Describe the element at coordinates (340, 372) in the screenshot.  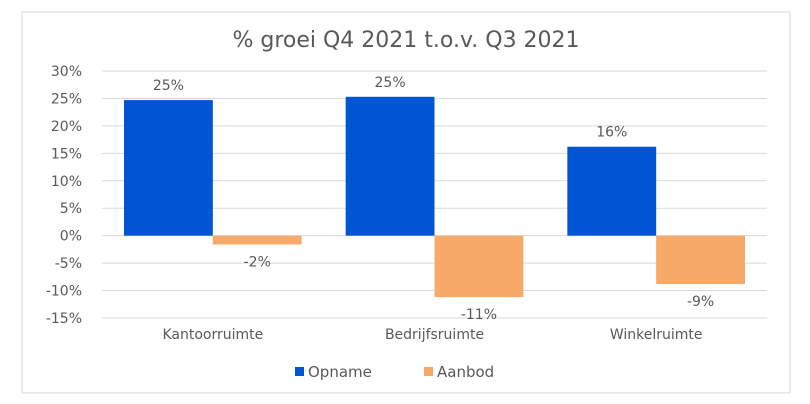
I see `legend-label: Opname` at that location.